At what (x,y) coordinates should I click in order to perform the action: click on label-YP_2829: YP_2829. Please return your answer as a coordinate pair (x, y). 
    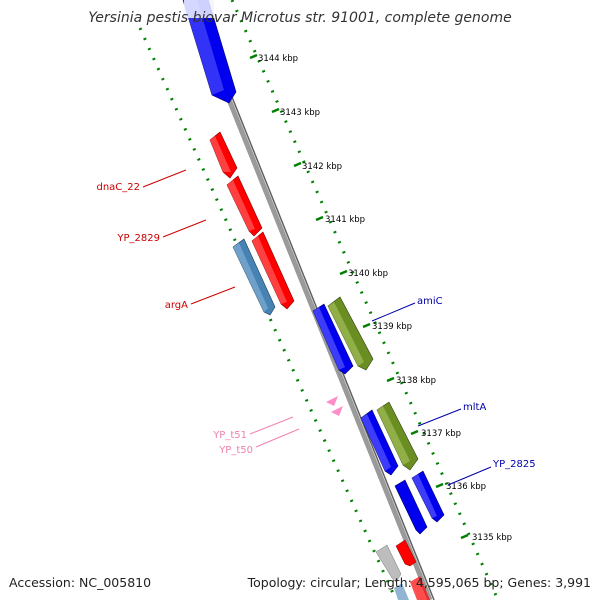
    Looking at the image, I should click on (138, 238).